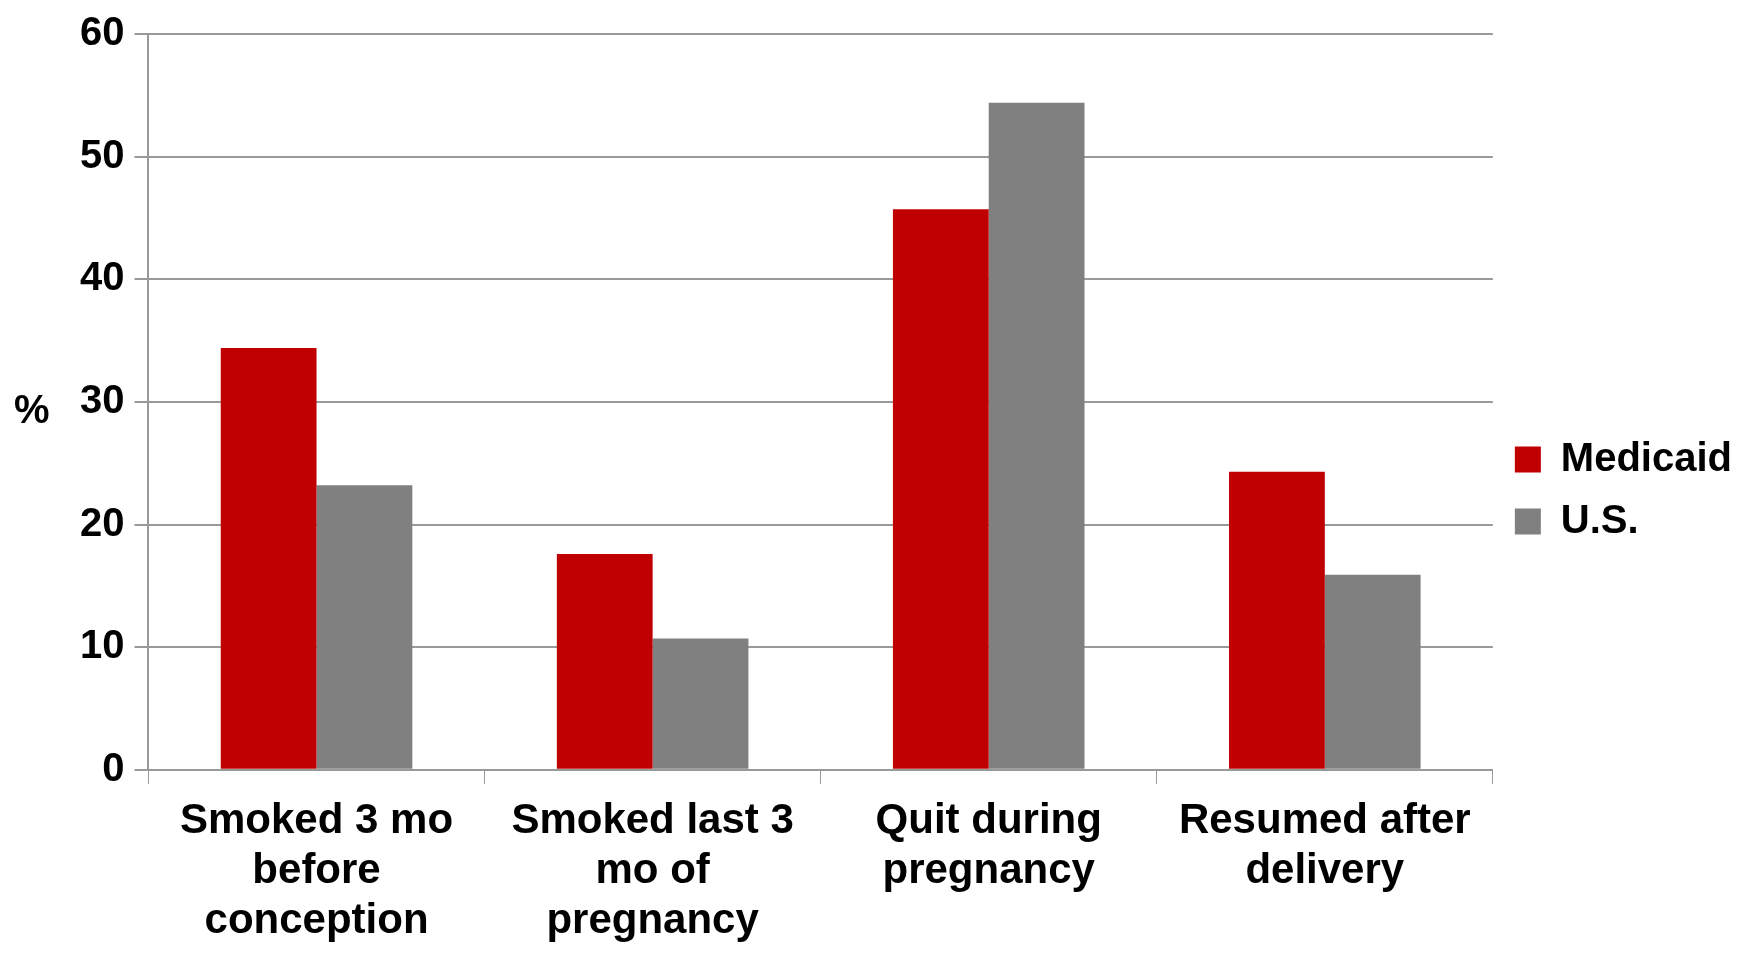 The height and width of the screenshot is (959, 1742). Describe the element at coordinates (102, 644) in the screenshot. I see `y-tick-label: 10` at that location.